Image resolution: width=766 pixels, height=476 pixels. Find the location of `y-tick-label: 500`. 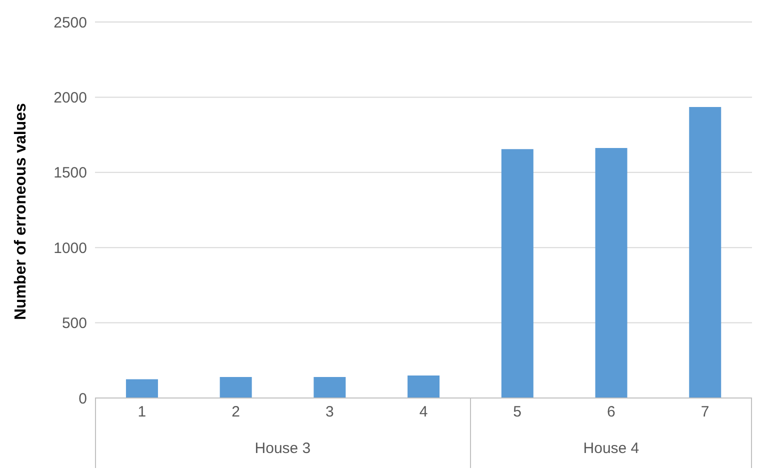

y-tick-label: 500 is located at coordinates (74, 323).